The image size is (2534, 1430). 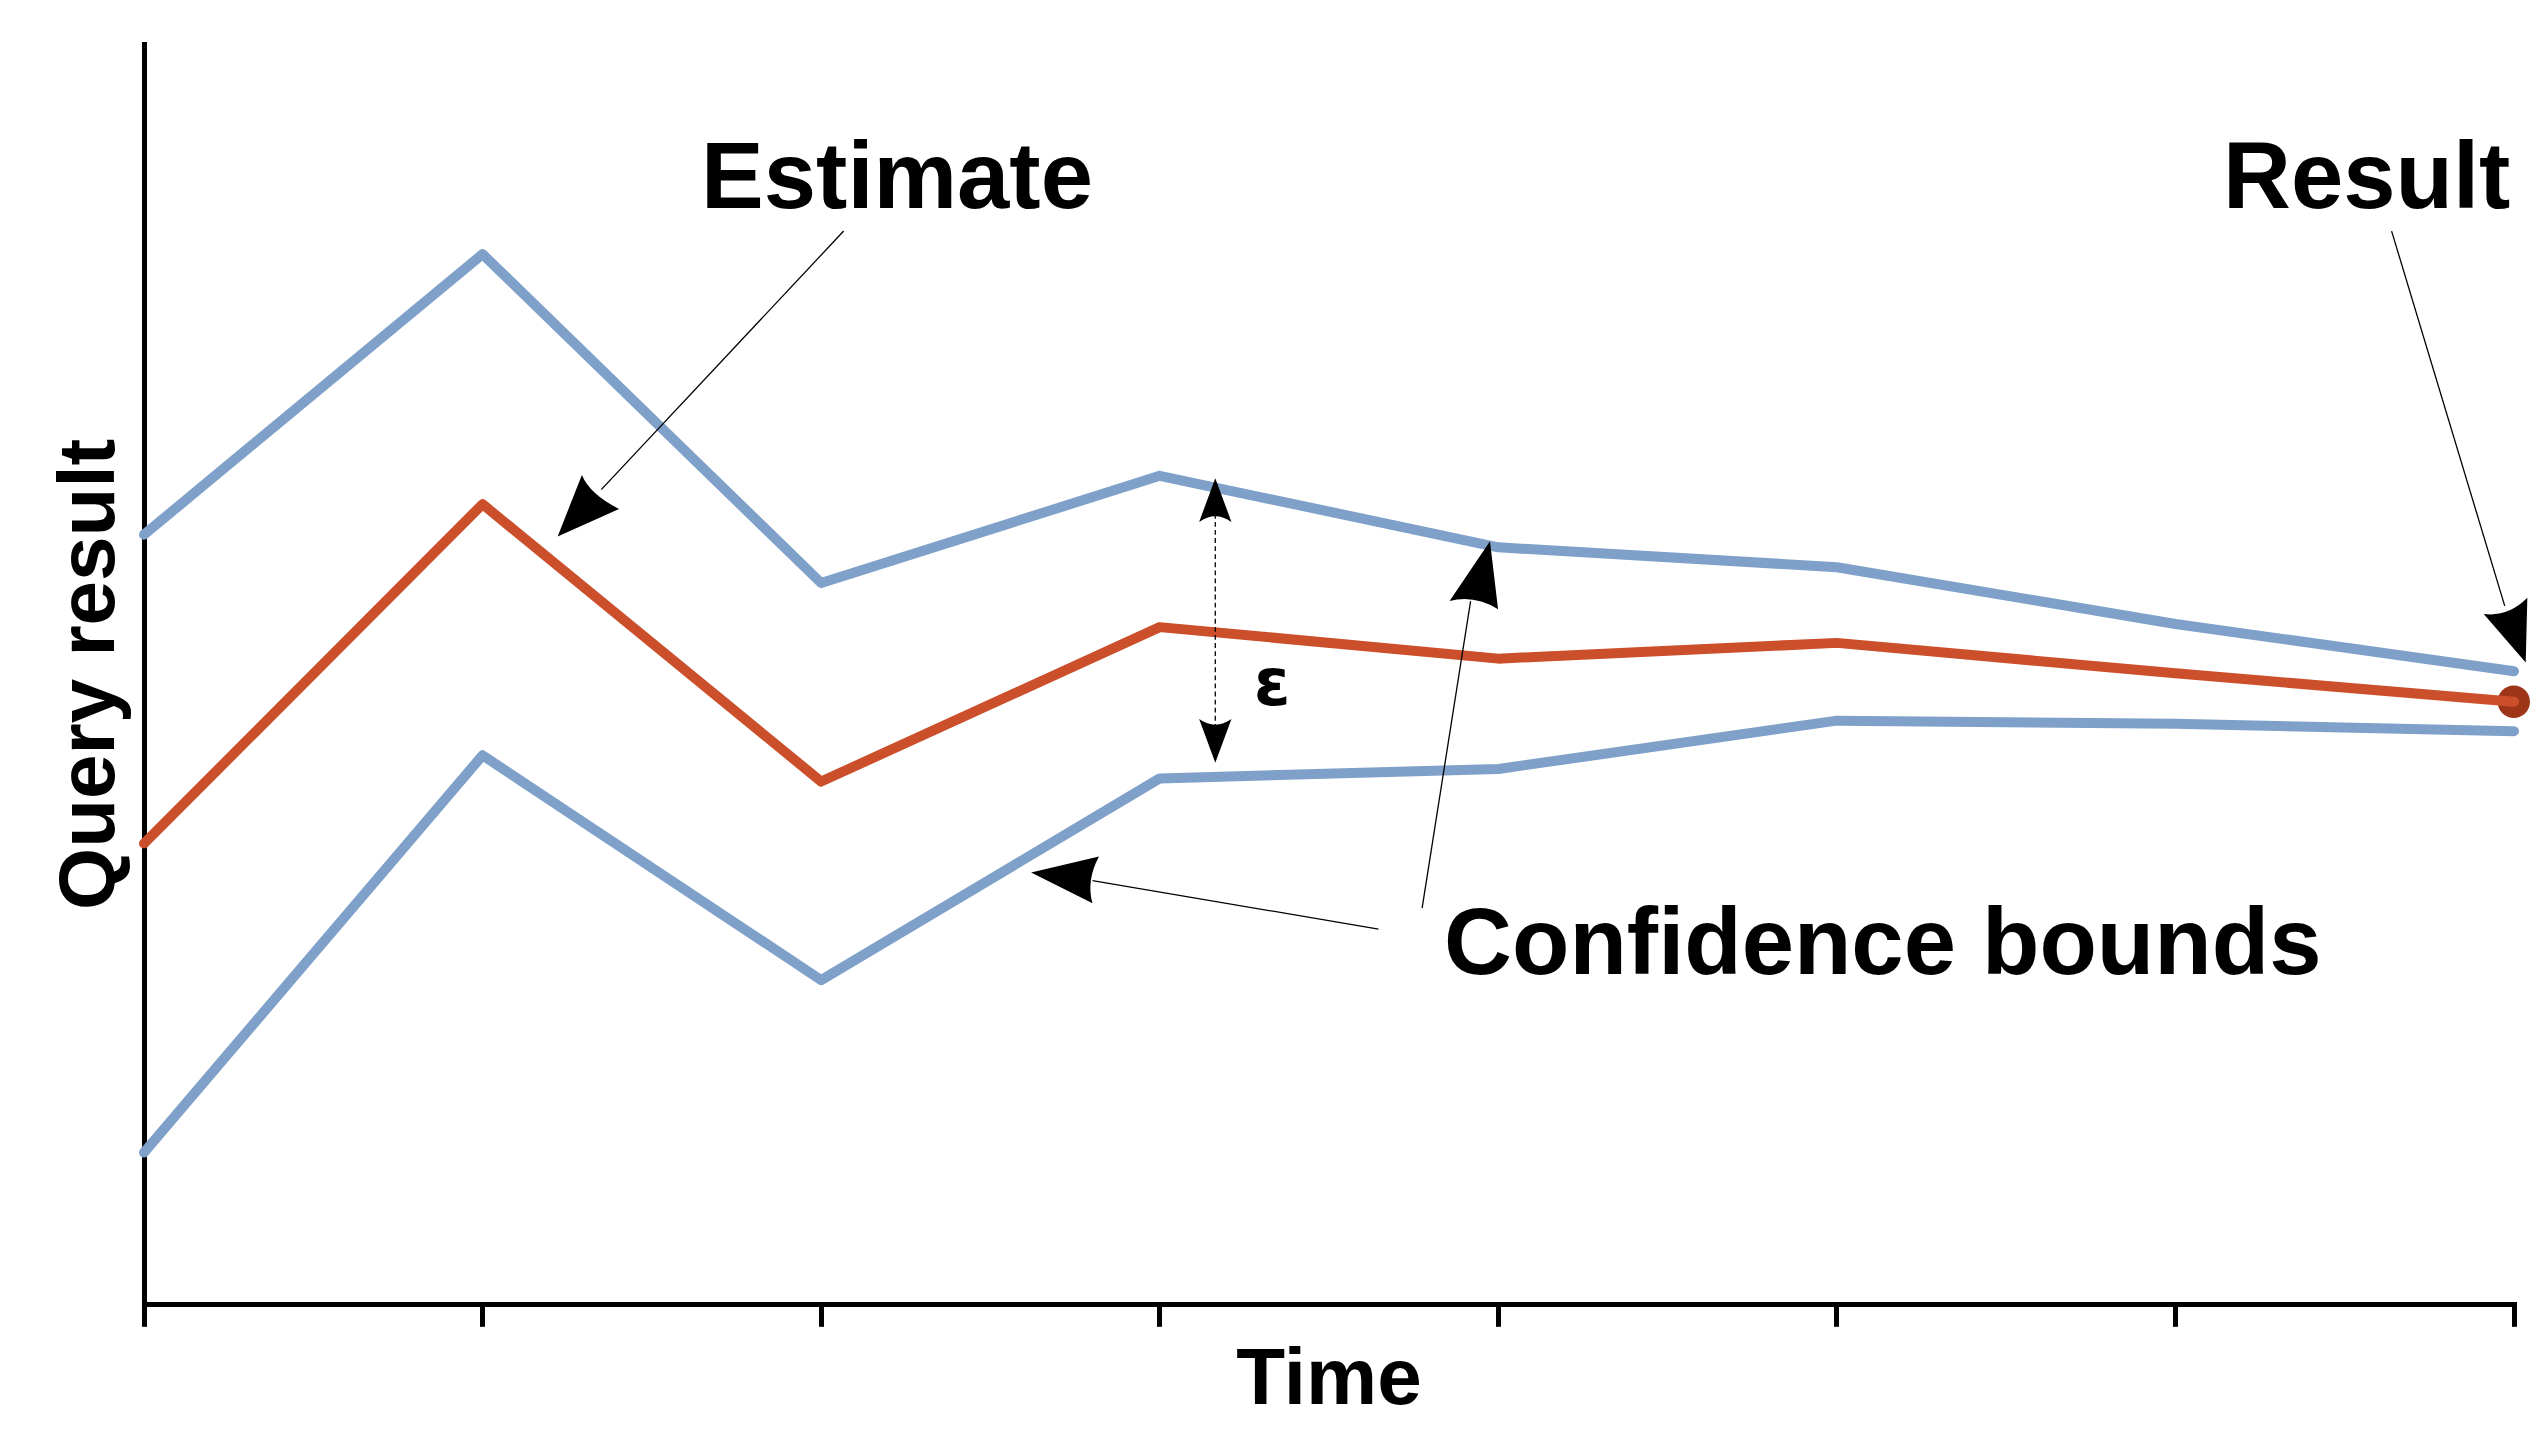 I want to click on text: Result, so click(x=2367, y=175).